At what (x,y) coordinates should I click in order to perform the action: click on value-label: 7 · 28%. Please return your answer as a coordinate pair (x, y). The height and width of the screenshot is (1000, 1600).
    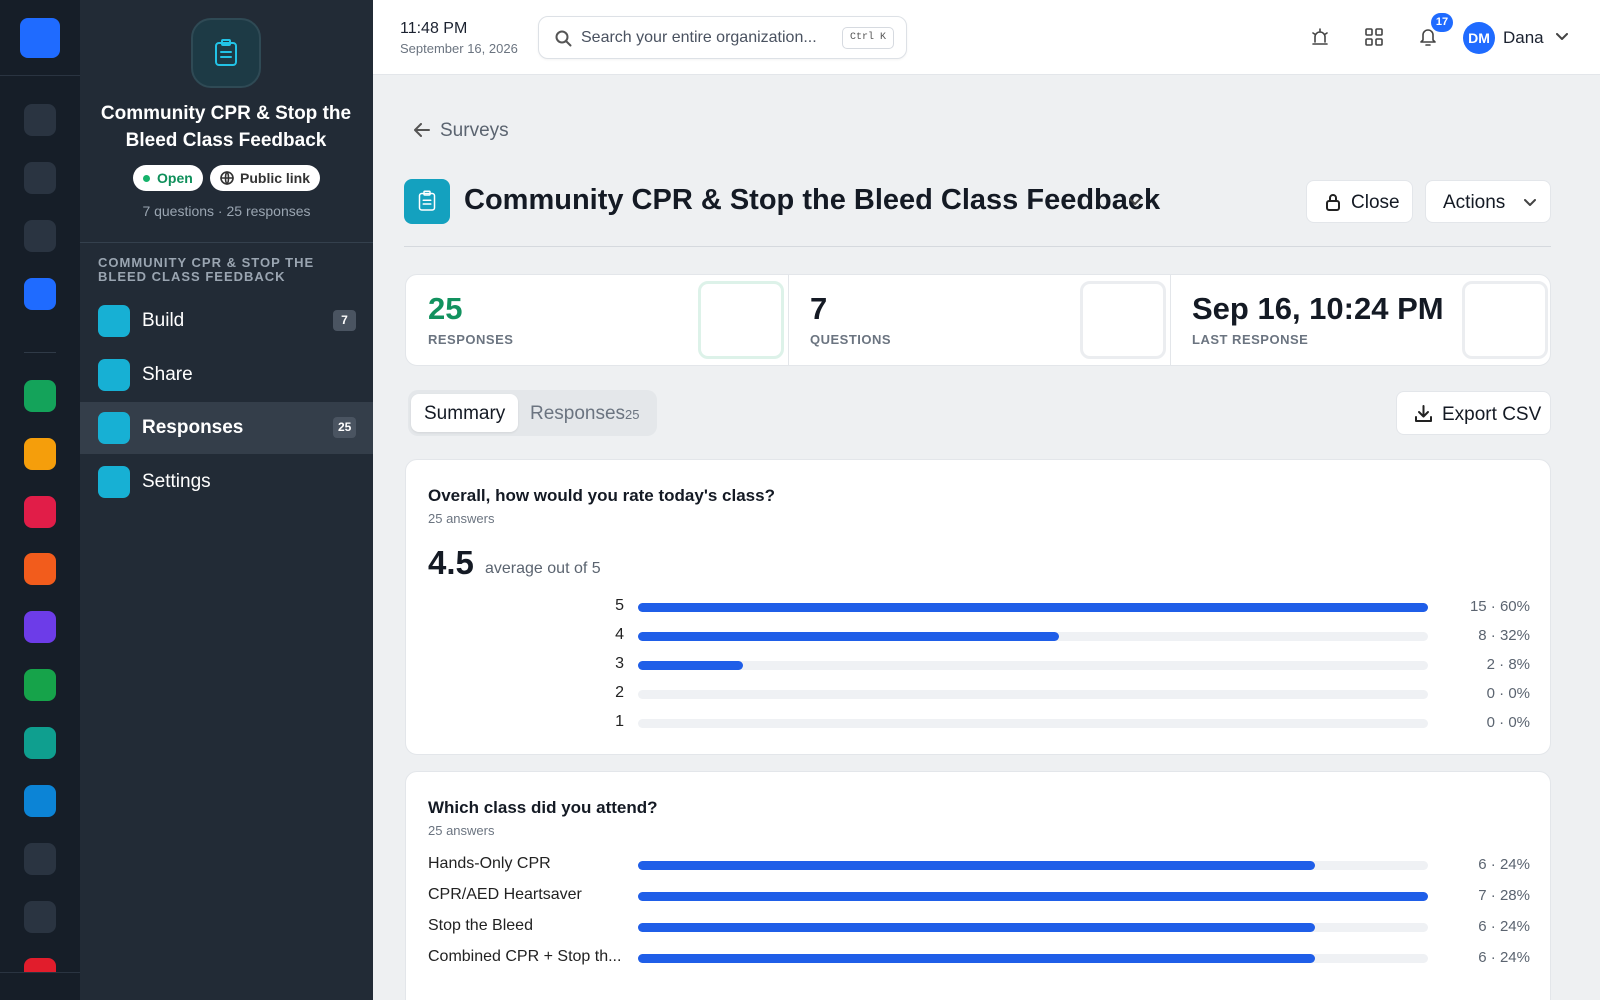
    Looking at the image, I should click on (1504, 895).